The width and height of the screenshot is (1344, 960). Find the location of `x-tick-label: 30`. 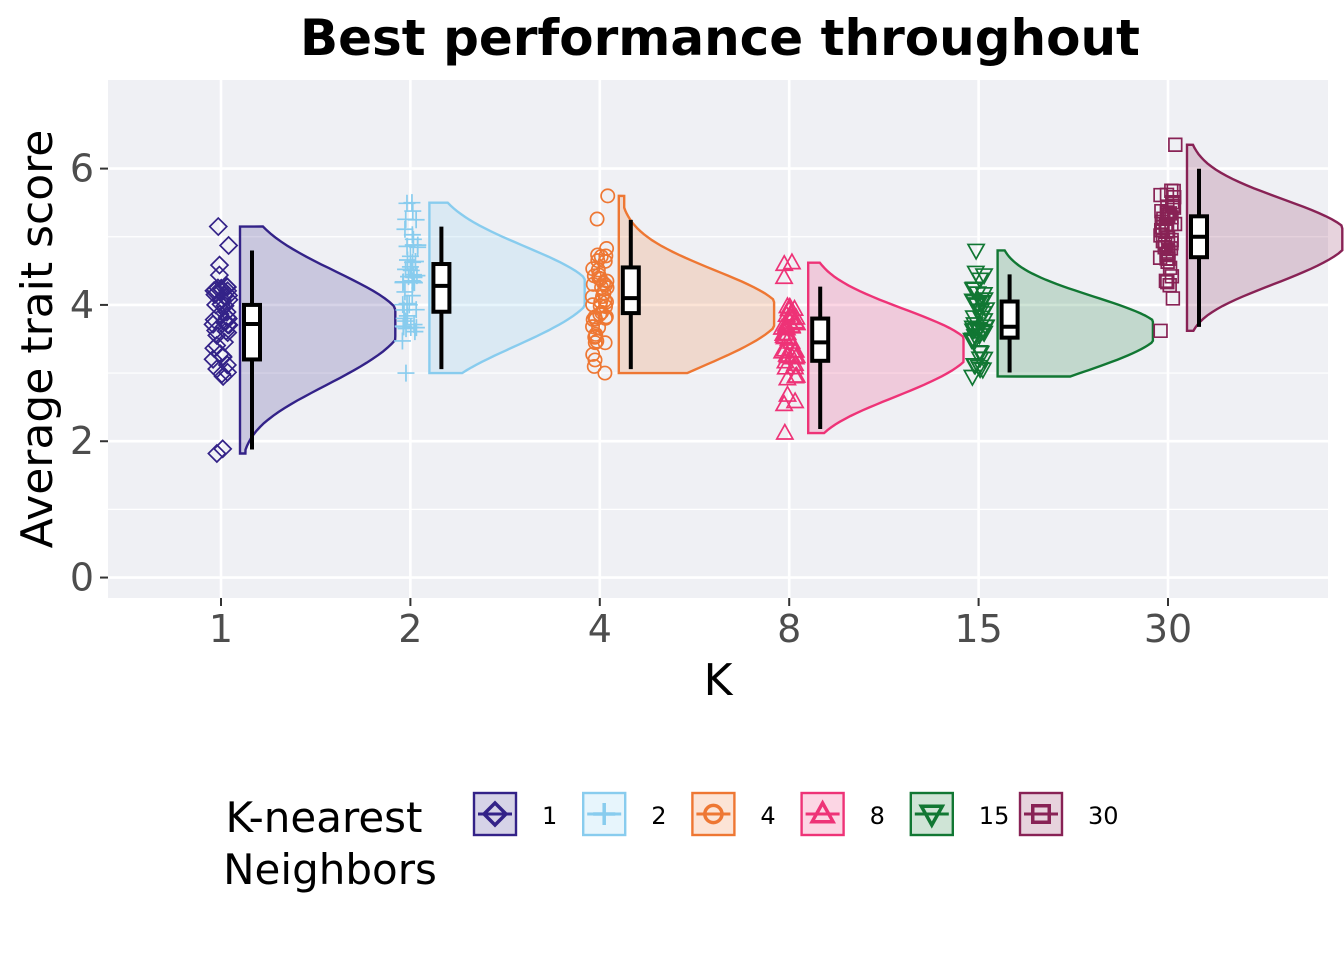

x-tick-label: 30 is located at coordinates (1168, 629).